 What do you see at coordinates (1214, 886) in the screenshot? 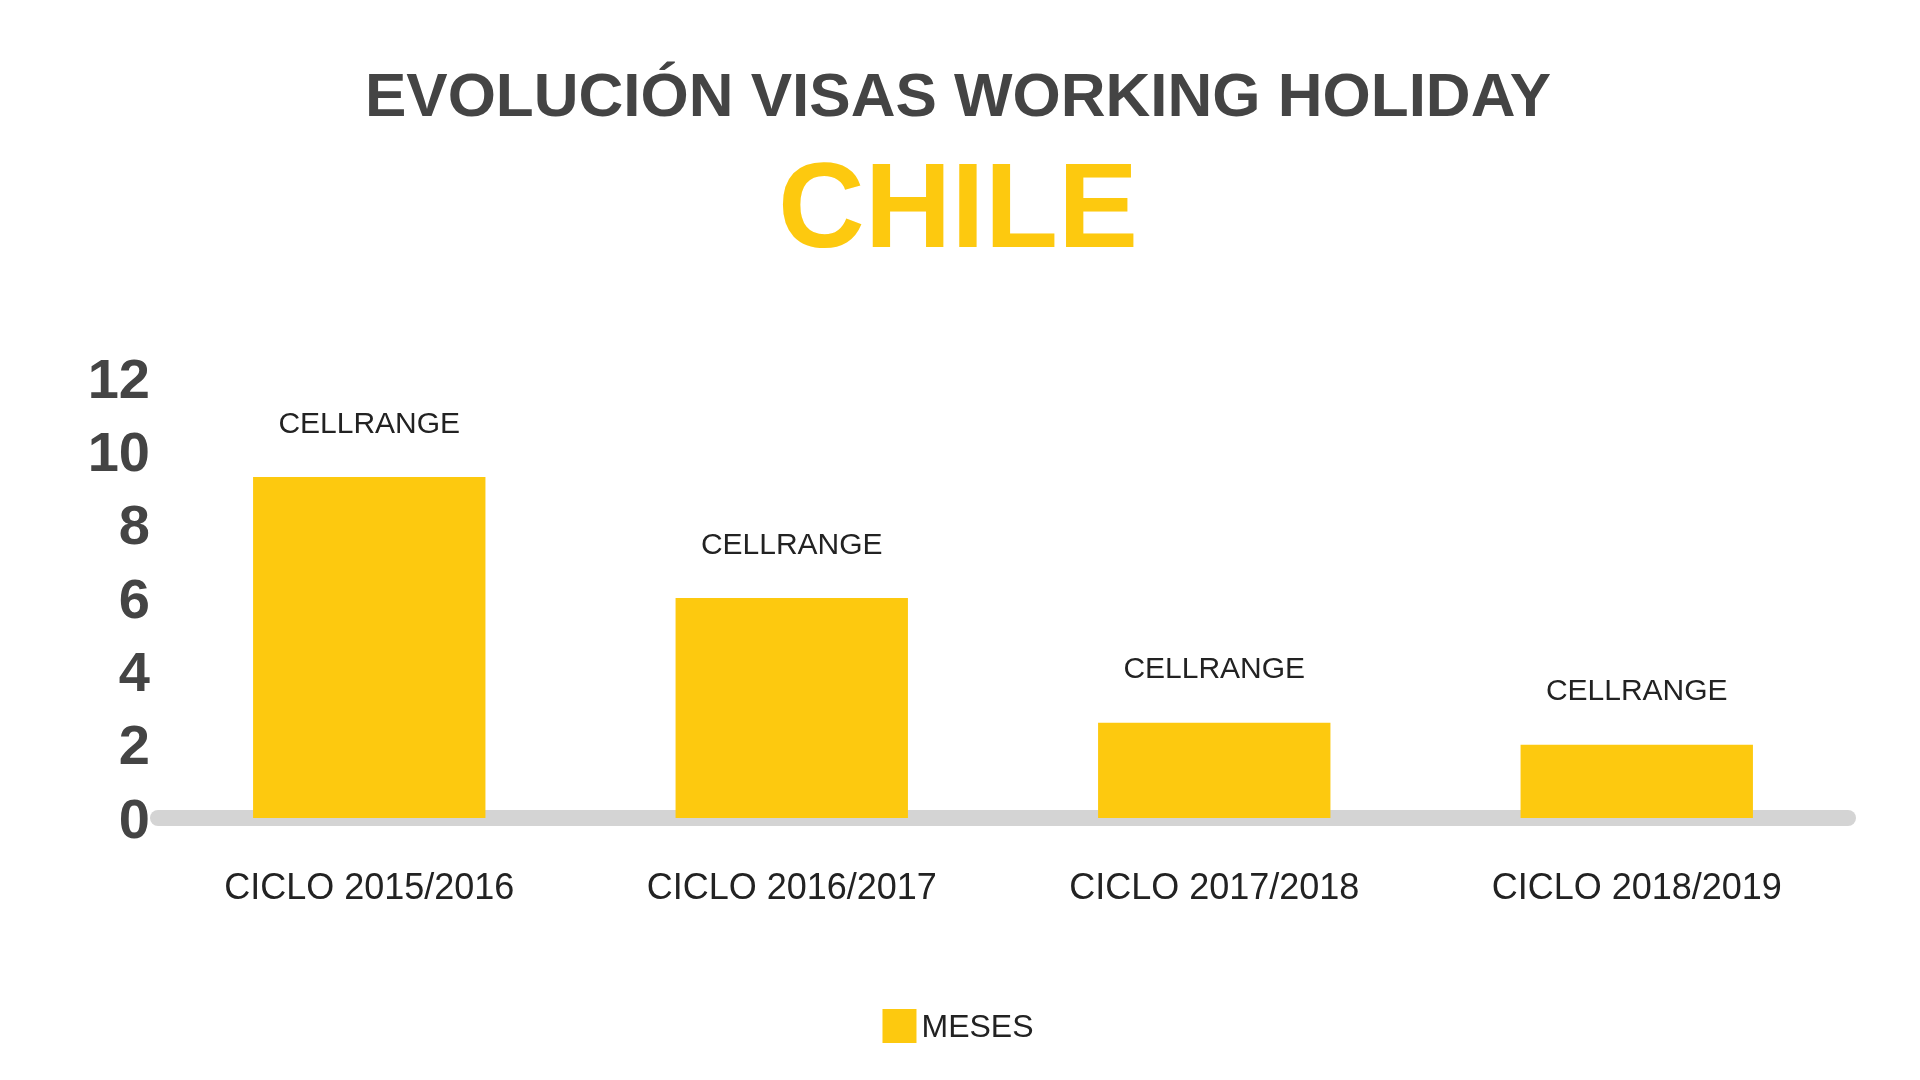
I see `x-tick-label: CICLO 2017/2018` at bounding box center [1214, 886].